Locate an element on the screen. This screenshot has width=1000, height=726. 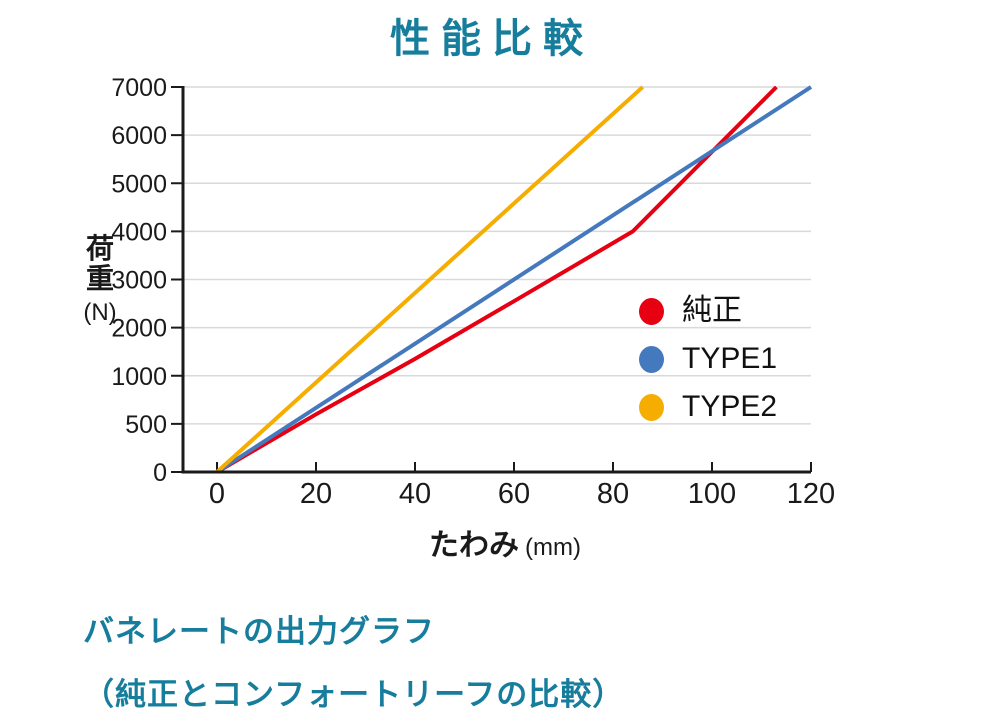
y-tick-label: 6000 is located at coordinates (139, 136).